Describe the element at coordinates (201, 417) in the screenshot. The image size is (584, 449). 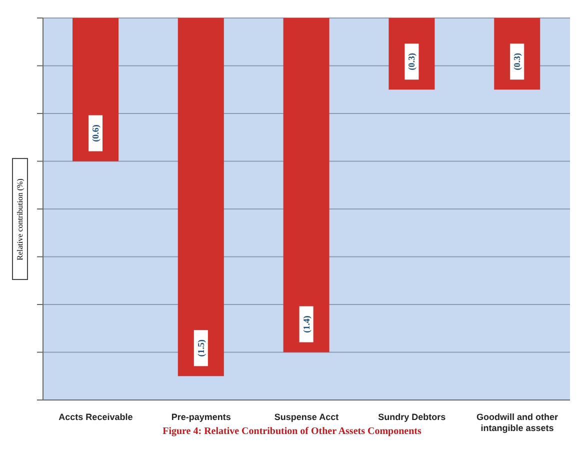
I see `x-tick-label: Pre-payments` at that location.